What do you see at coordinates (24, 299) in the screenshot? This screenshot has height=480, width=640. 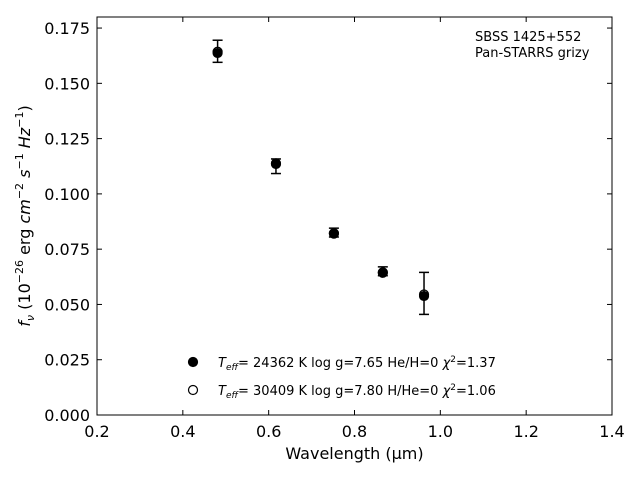 I see `ylabel-part: (10` at bounding box center [24, 299].